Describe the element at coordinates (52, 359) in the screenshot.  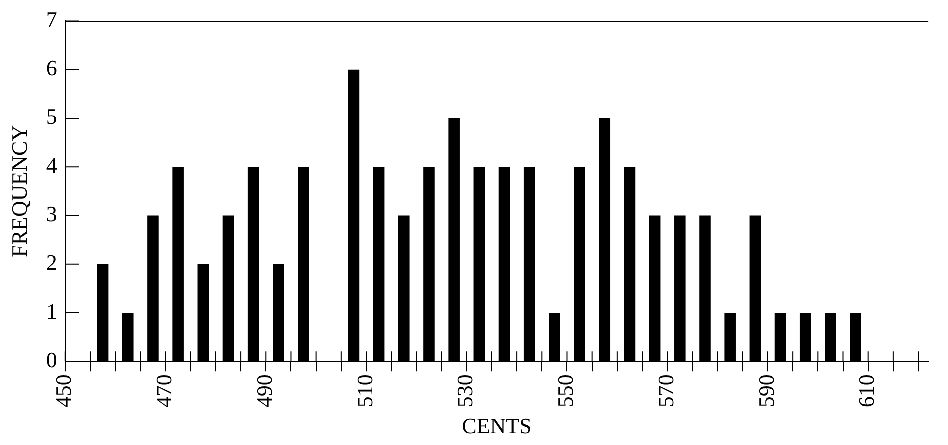
I see `y-tick-label: 0` at that location.